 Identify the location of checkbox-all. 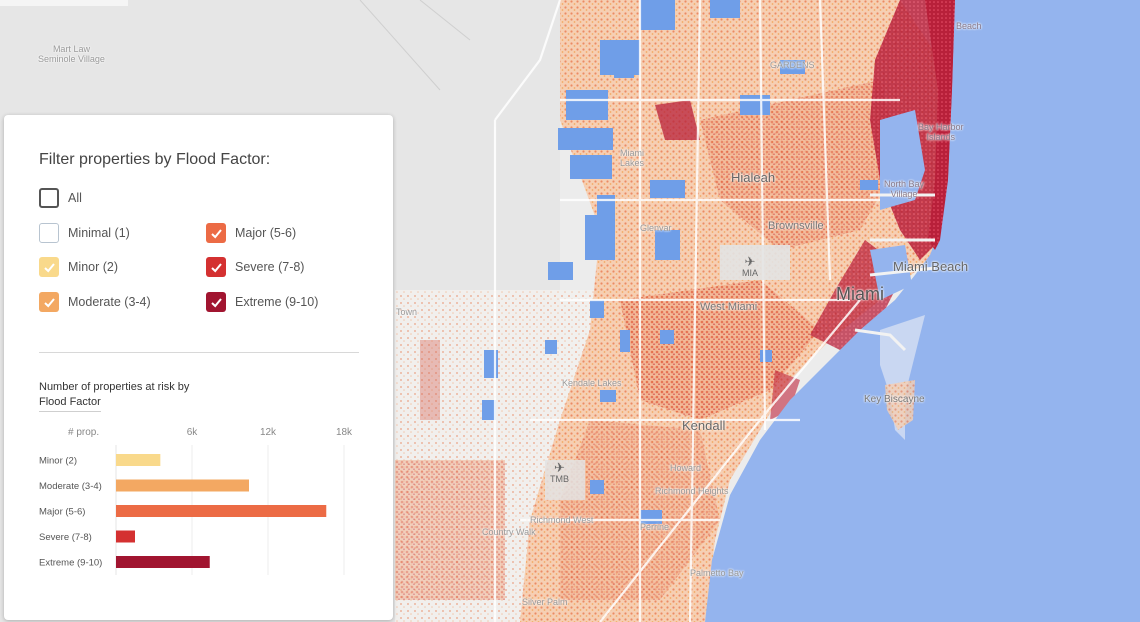
(49, 198).